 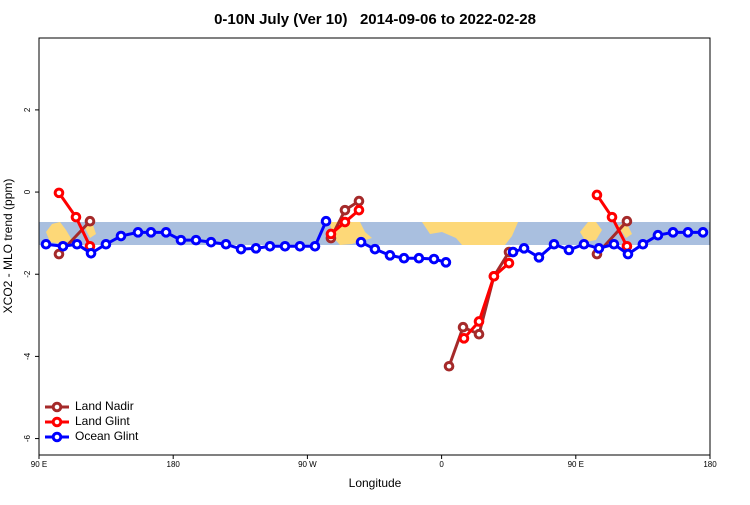 I want to click on legend-label: Ocean Glint, so click(x=107, y=436).